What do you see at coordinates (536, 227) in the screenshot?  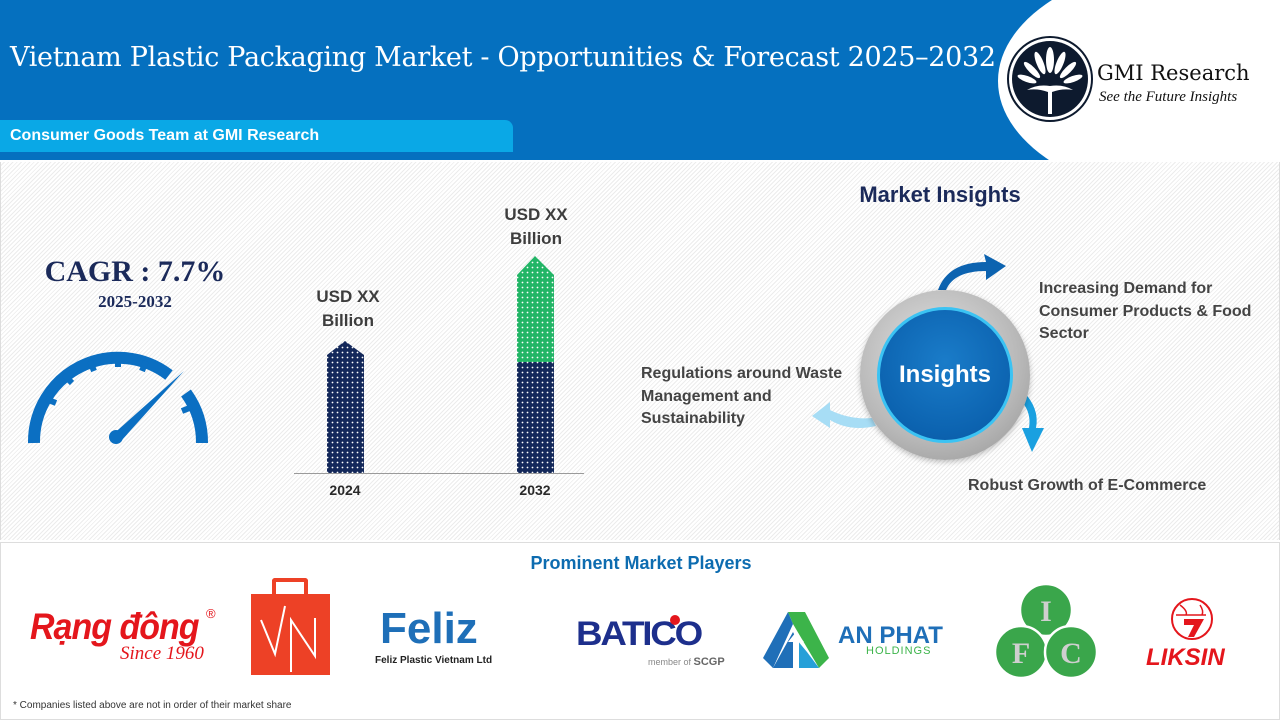 I see `bar-label-2032: USD XX Billion` at bounding box center [536, 227].